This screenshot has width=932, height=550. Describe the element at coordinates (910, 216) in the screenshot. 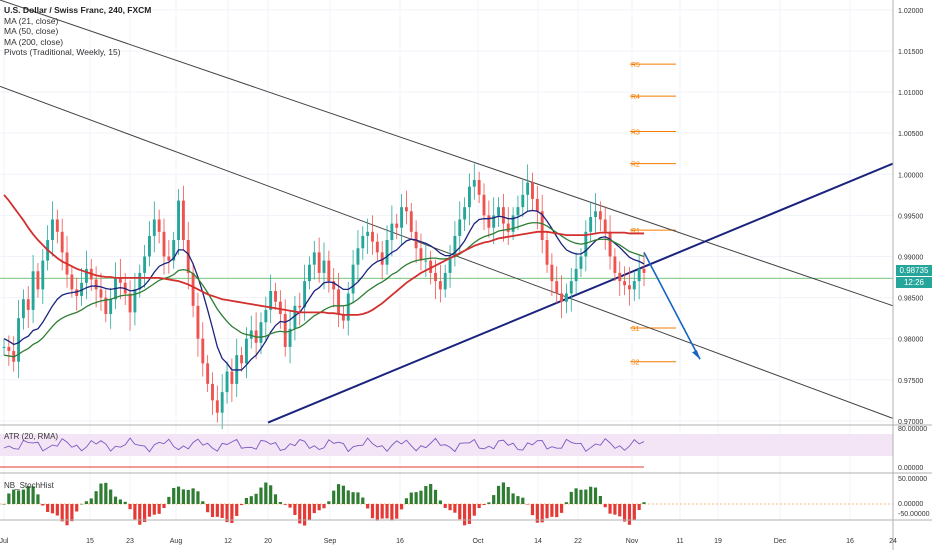

I see `y-tick-label: 0.99500` at that location.